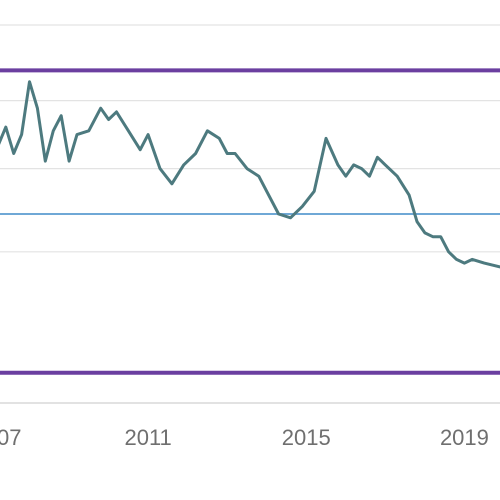 The width and height of the screenshot is (500, 500). I want to click on x-tick-label-2: 2015, so click(306, 437).